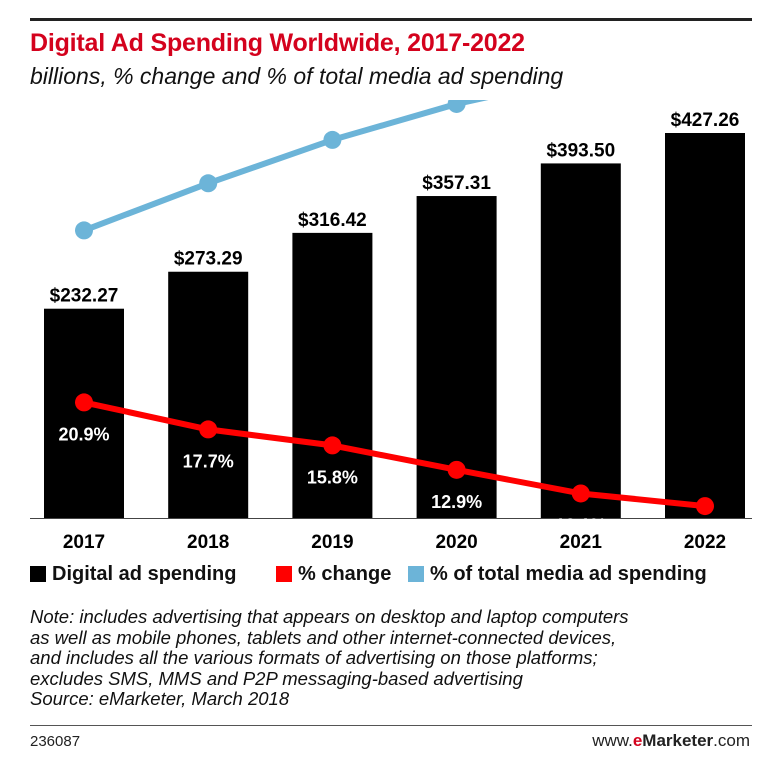 The width and height of the screenshot is (781, 772). Describe the element at coordinates (580, 150) in the screenshot. I see `bar-value-label: $393.50` at that location.